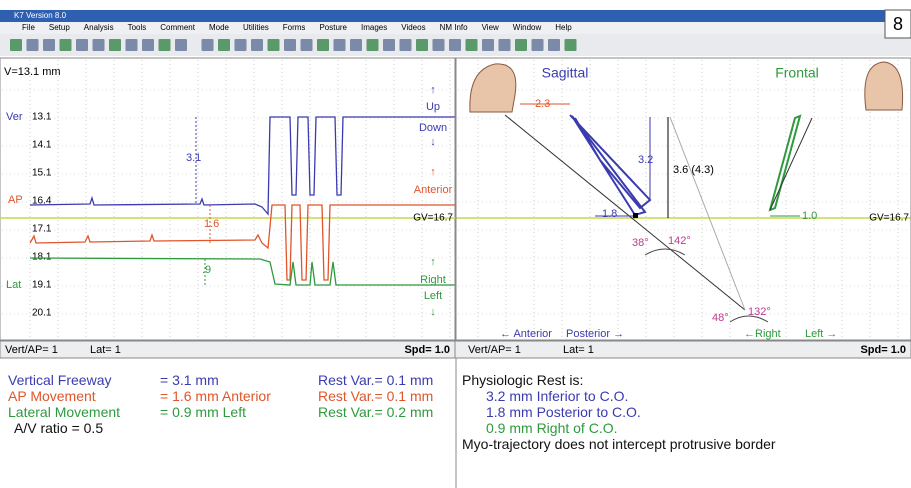 The height and width of the screenshot is (488, 911). What do you see at coordinates (215, 396) in the screenshot?
I see `result-value: = 1.6 mm Anterior` at bounding box center [215, 396].